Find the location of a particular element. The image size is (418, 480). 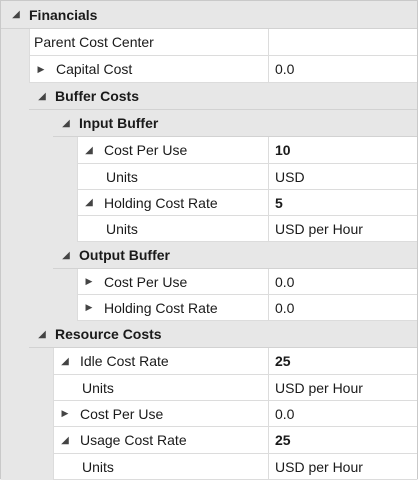

property-value-output-cost-per-use: 0.0 is located at coordinates (343, 282).